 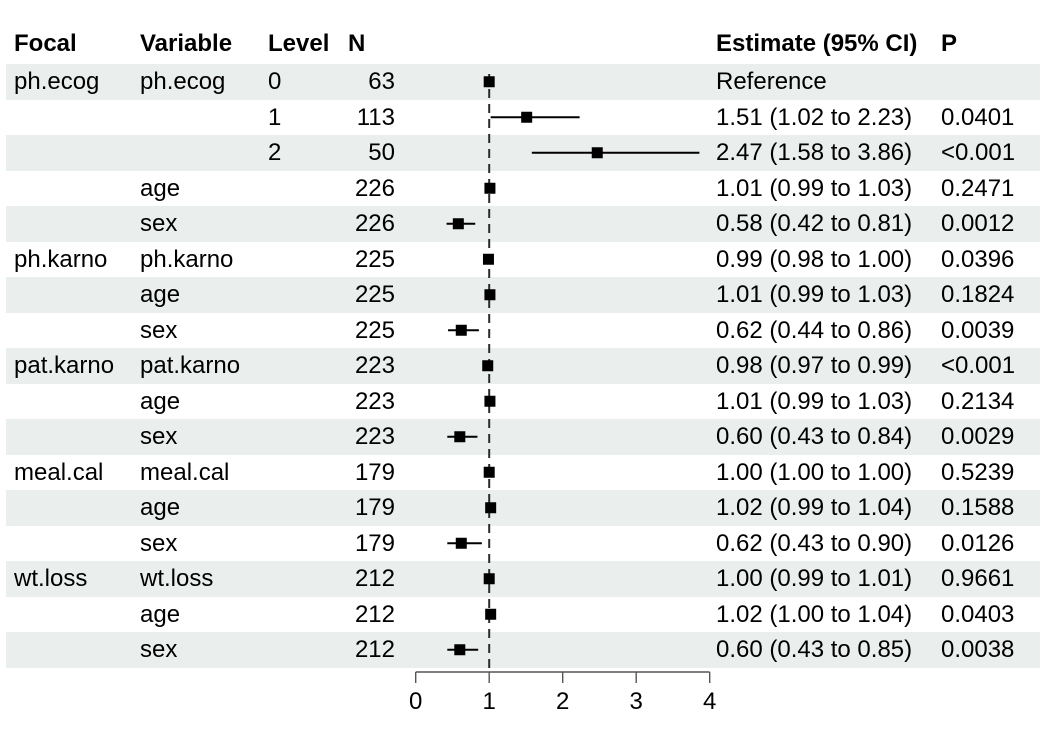 I want to click on row-n: 50, so click(x=381, y=152).